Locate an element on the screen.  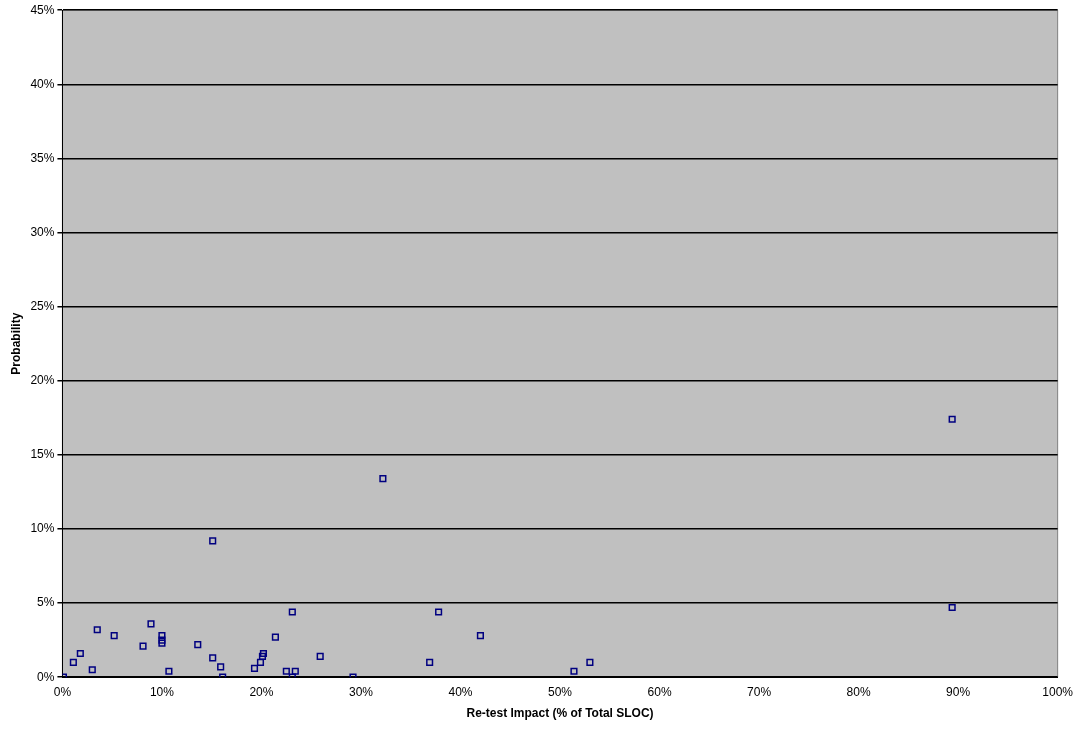
y-tick-label: 45% is located at coordinates (42, 9).